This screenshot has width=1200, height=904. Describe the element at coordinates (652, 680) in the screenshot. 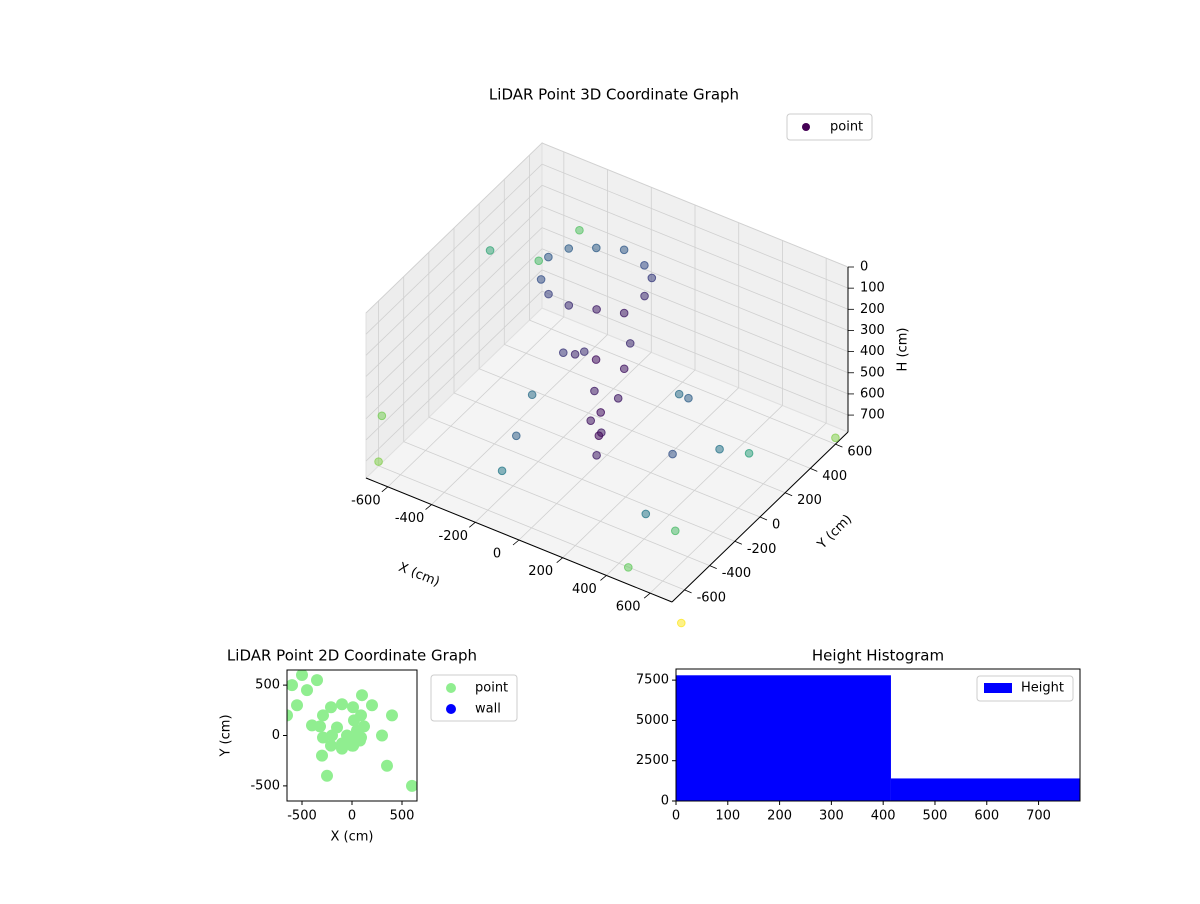

I see `y-tick-label: 7500` at that location.